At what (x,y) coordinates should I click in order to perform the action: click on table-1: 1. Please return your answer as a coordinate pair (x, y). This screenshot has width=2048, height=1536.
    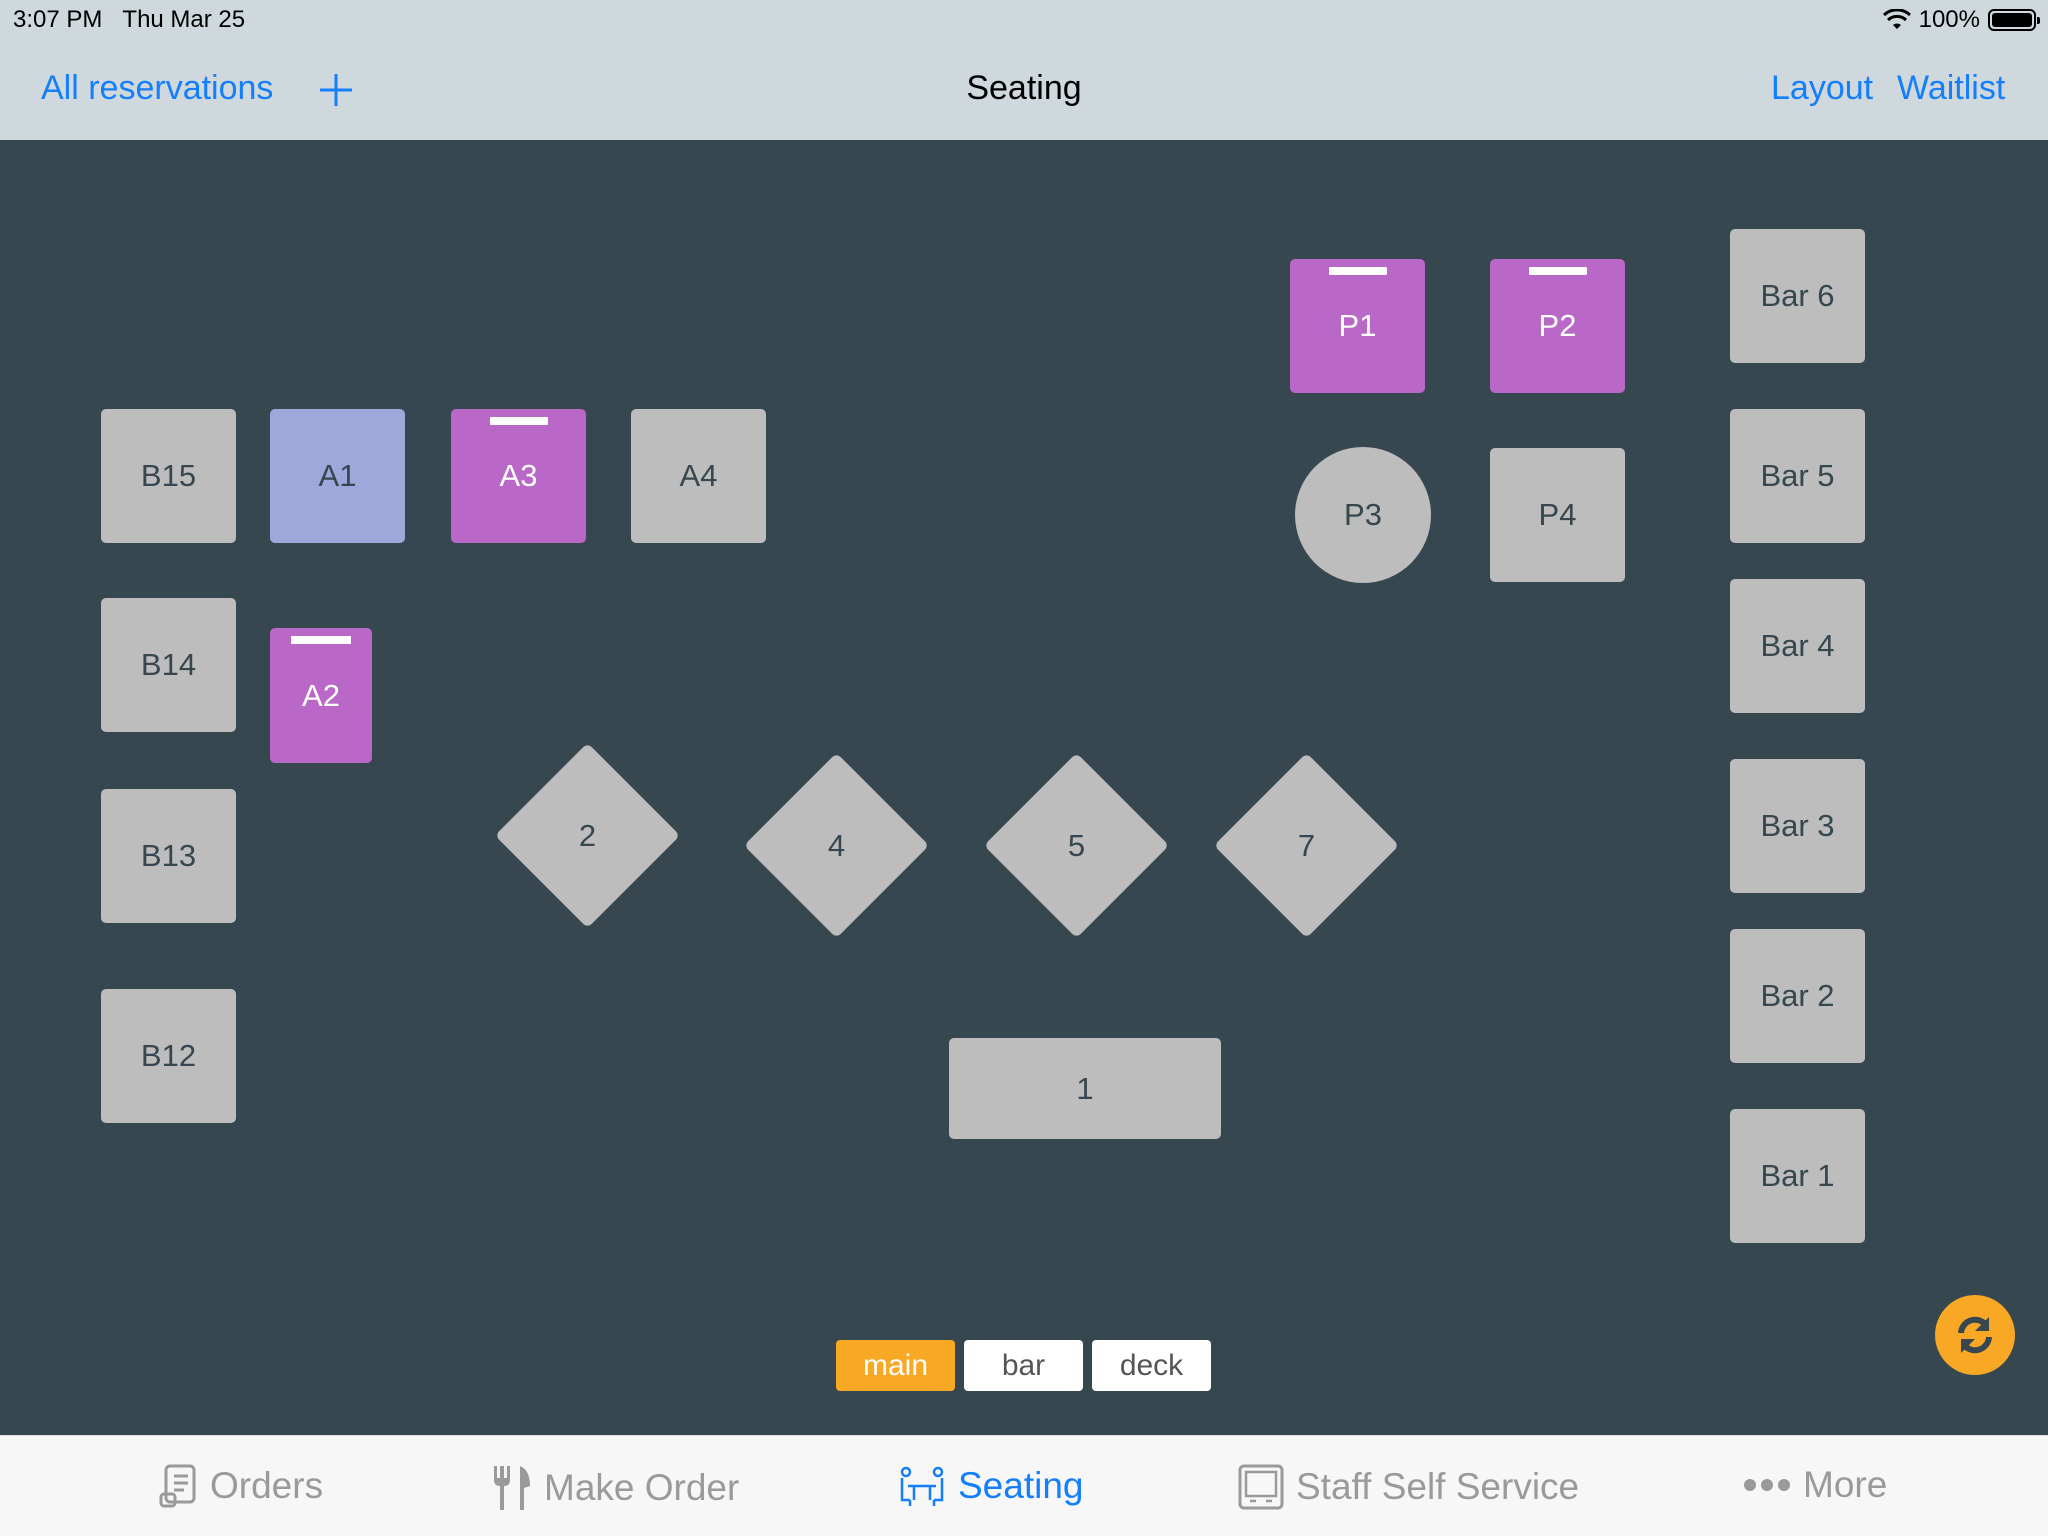
    Looking at the image, I should click on (1085, 1088).